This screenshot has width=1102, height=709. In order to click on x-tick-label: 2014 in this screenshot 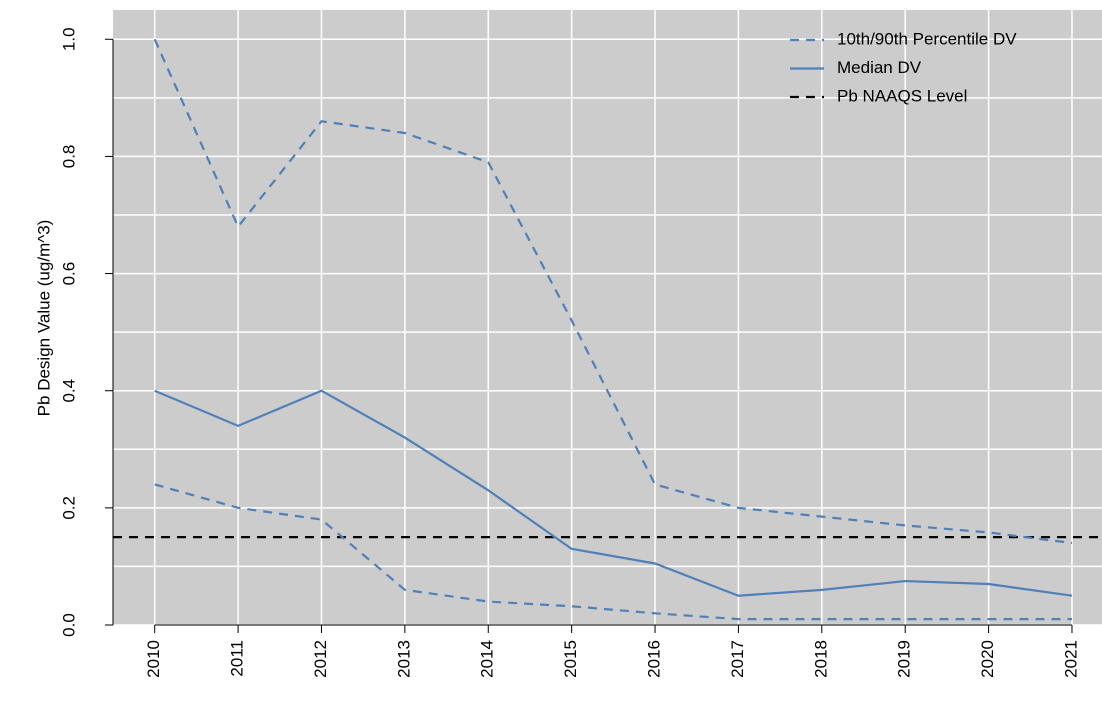, I will do `click(487, 659)`.